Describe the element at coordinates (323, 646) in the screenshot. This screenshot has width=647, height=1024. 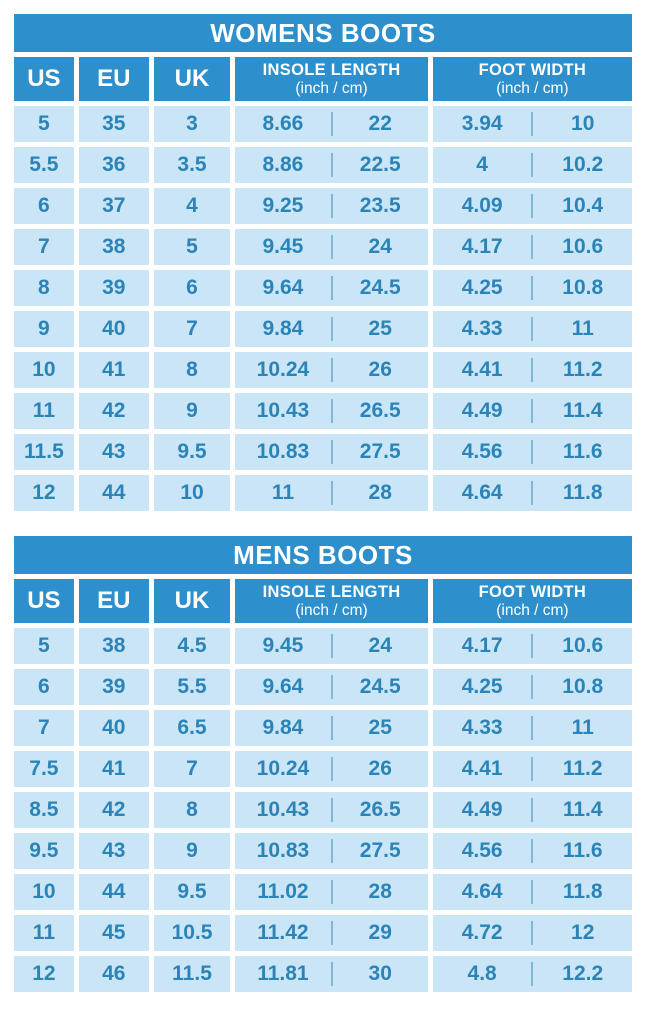
I see `table-row: 5 38 4.5 9.45 24 4.17 10.6` at that location.